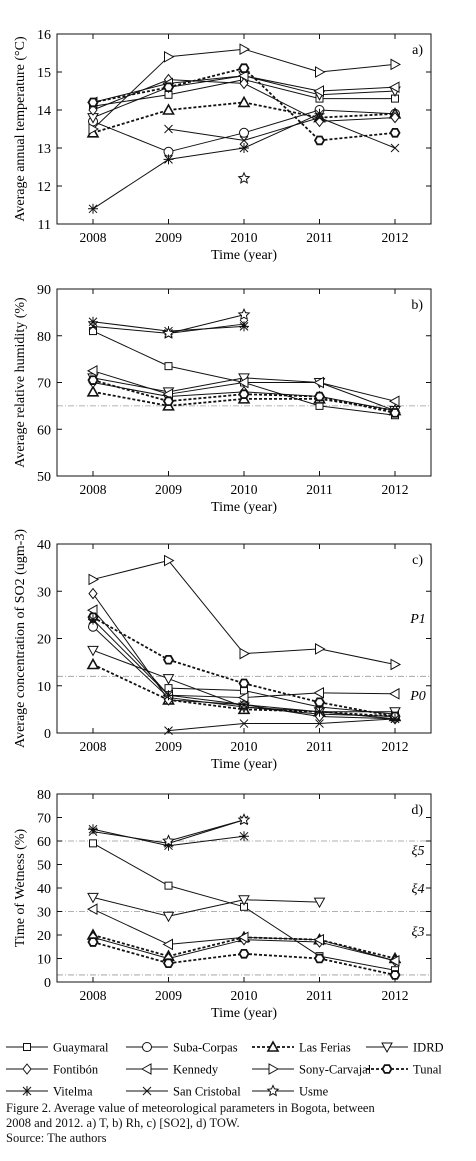 The width and height of the screenshot is (476, 1161). Describe the element at coordinates (404, 1070) in the screenshot. I see `legend-item-tunal: Tunal` at that location.